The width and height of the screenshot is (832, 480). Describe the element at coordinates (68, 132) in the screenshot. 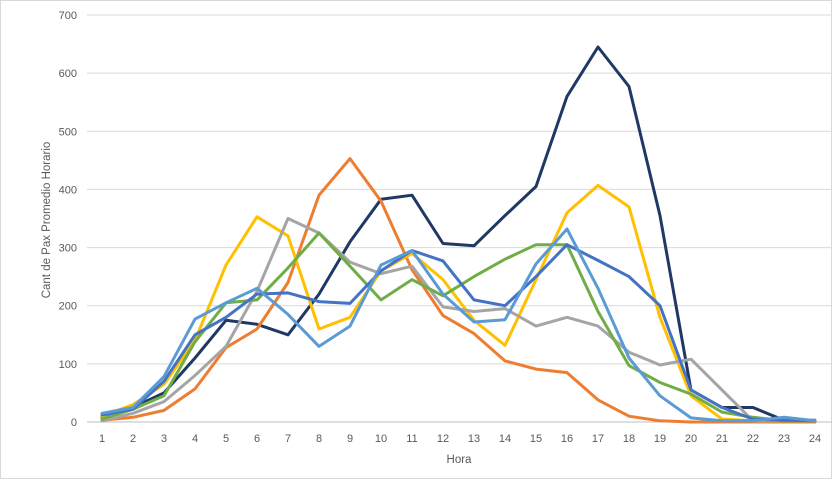

I see `y-tick-label: 500` at that location.